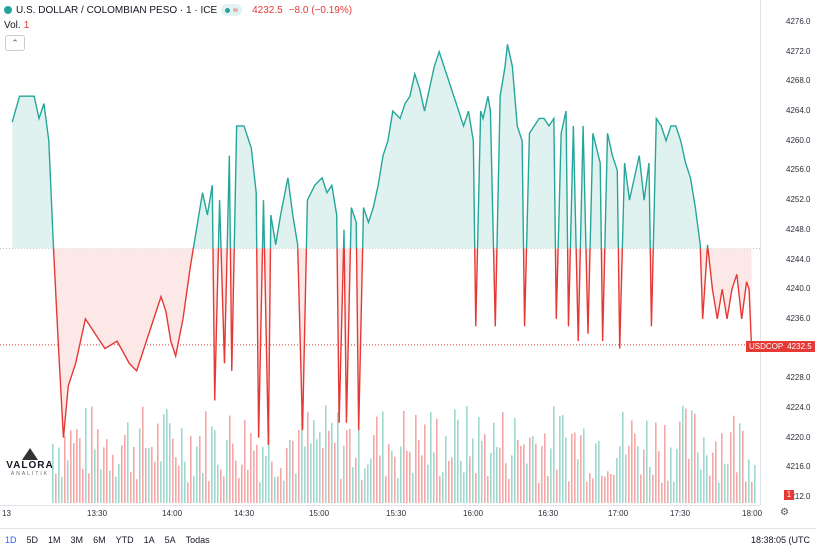 This screenshot has height=551, width=816. Describe the element at coordinates (172, 513) in the screenshot. I see `time-tick-label: 14:00` at that location.